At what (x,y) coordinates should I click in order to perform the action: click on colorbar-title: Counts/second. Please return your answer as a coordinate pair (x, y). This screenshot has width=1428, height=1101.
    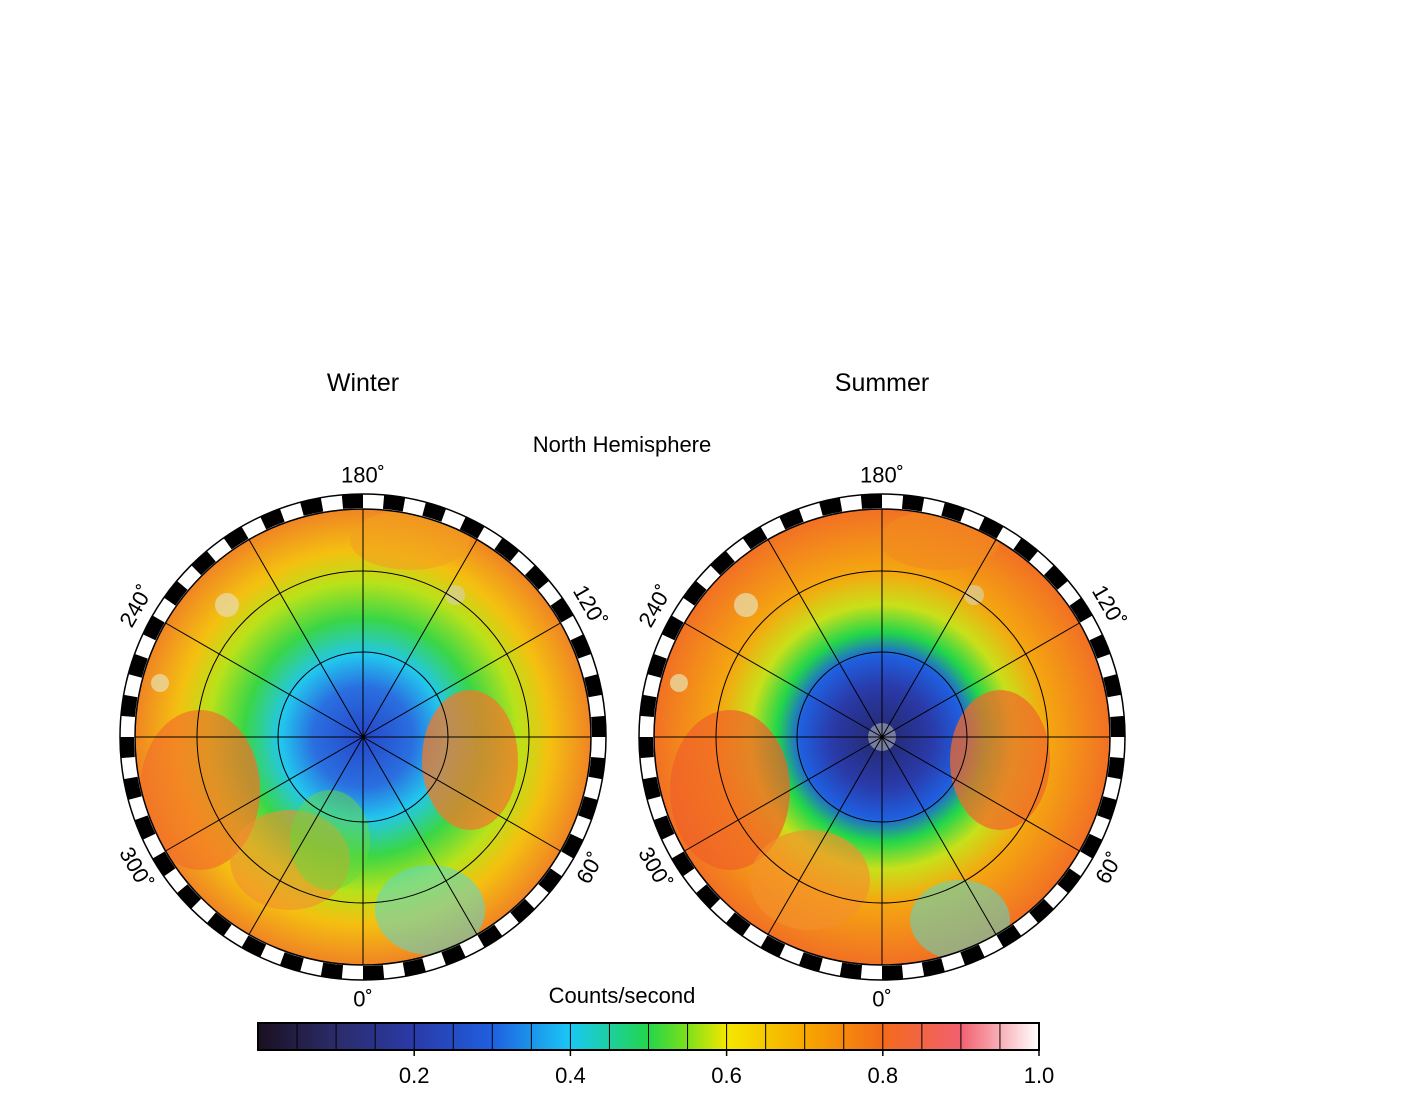
    Looking at the image, I should click on (622, 995).